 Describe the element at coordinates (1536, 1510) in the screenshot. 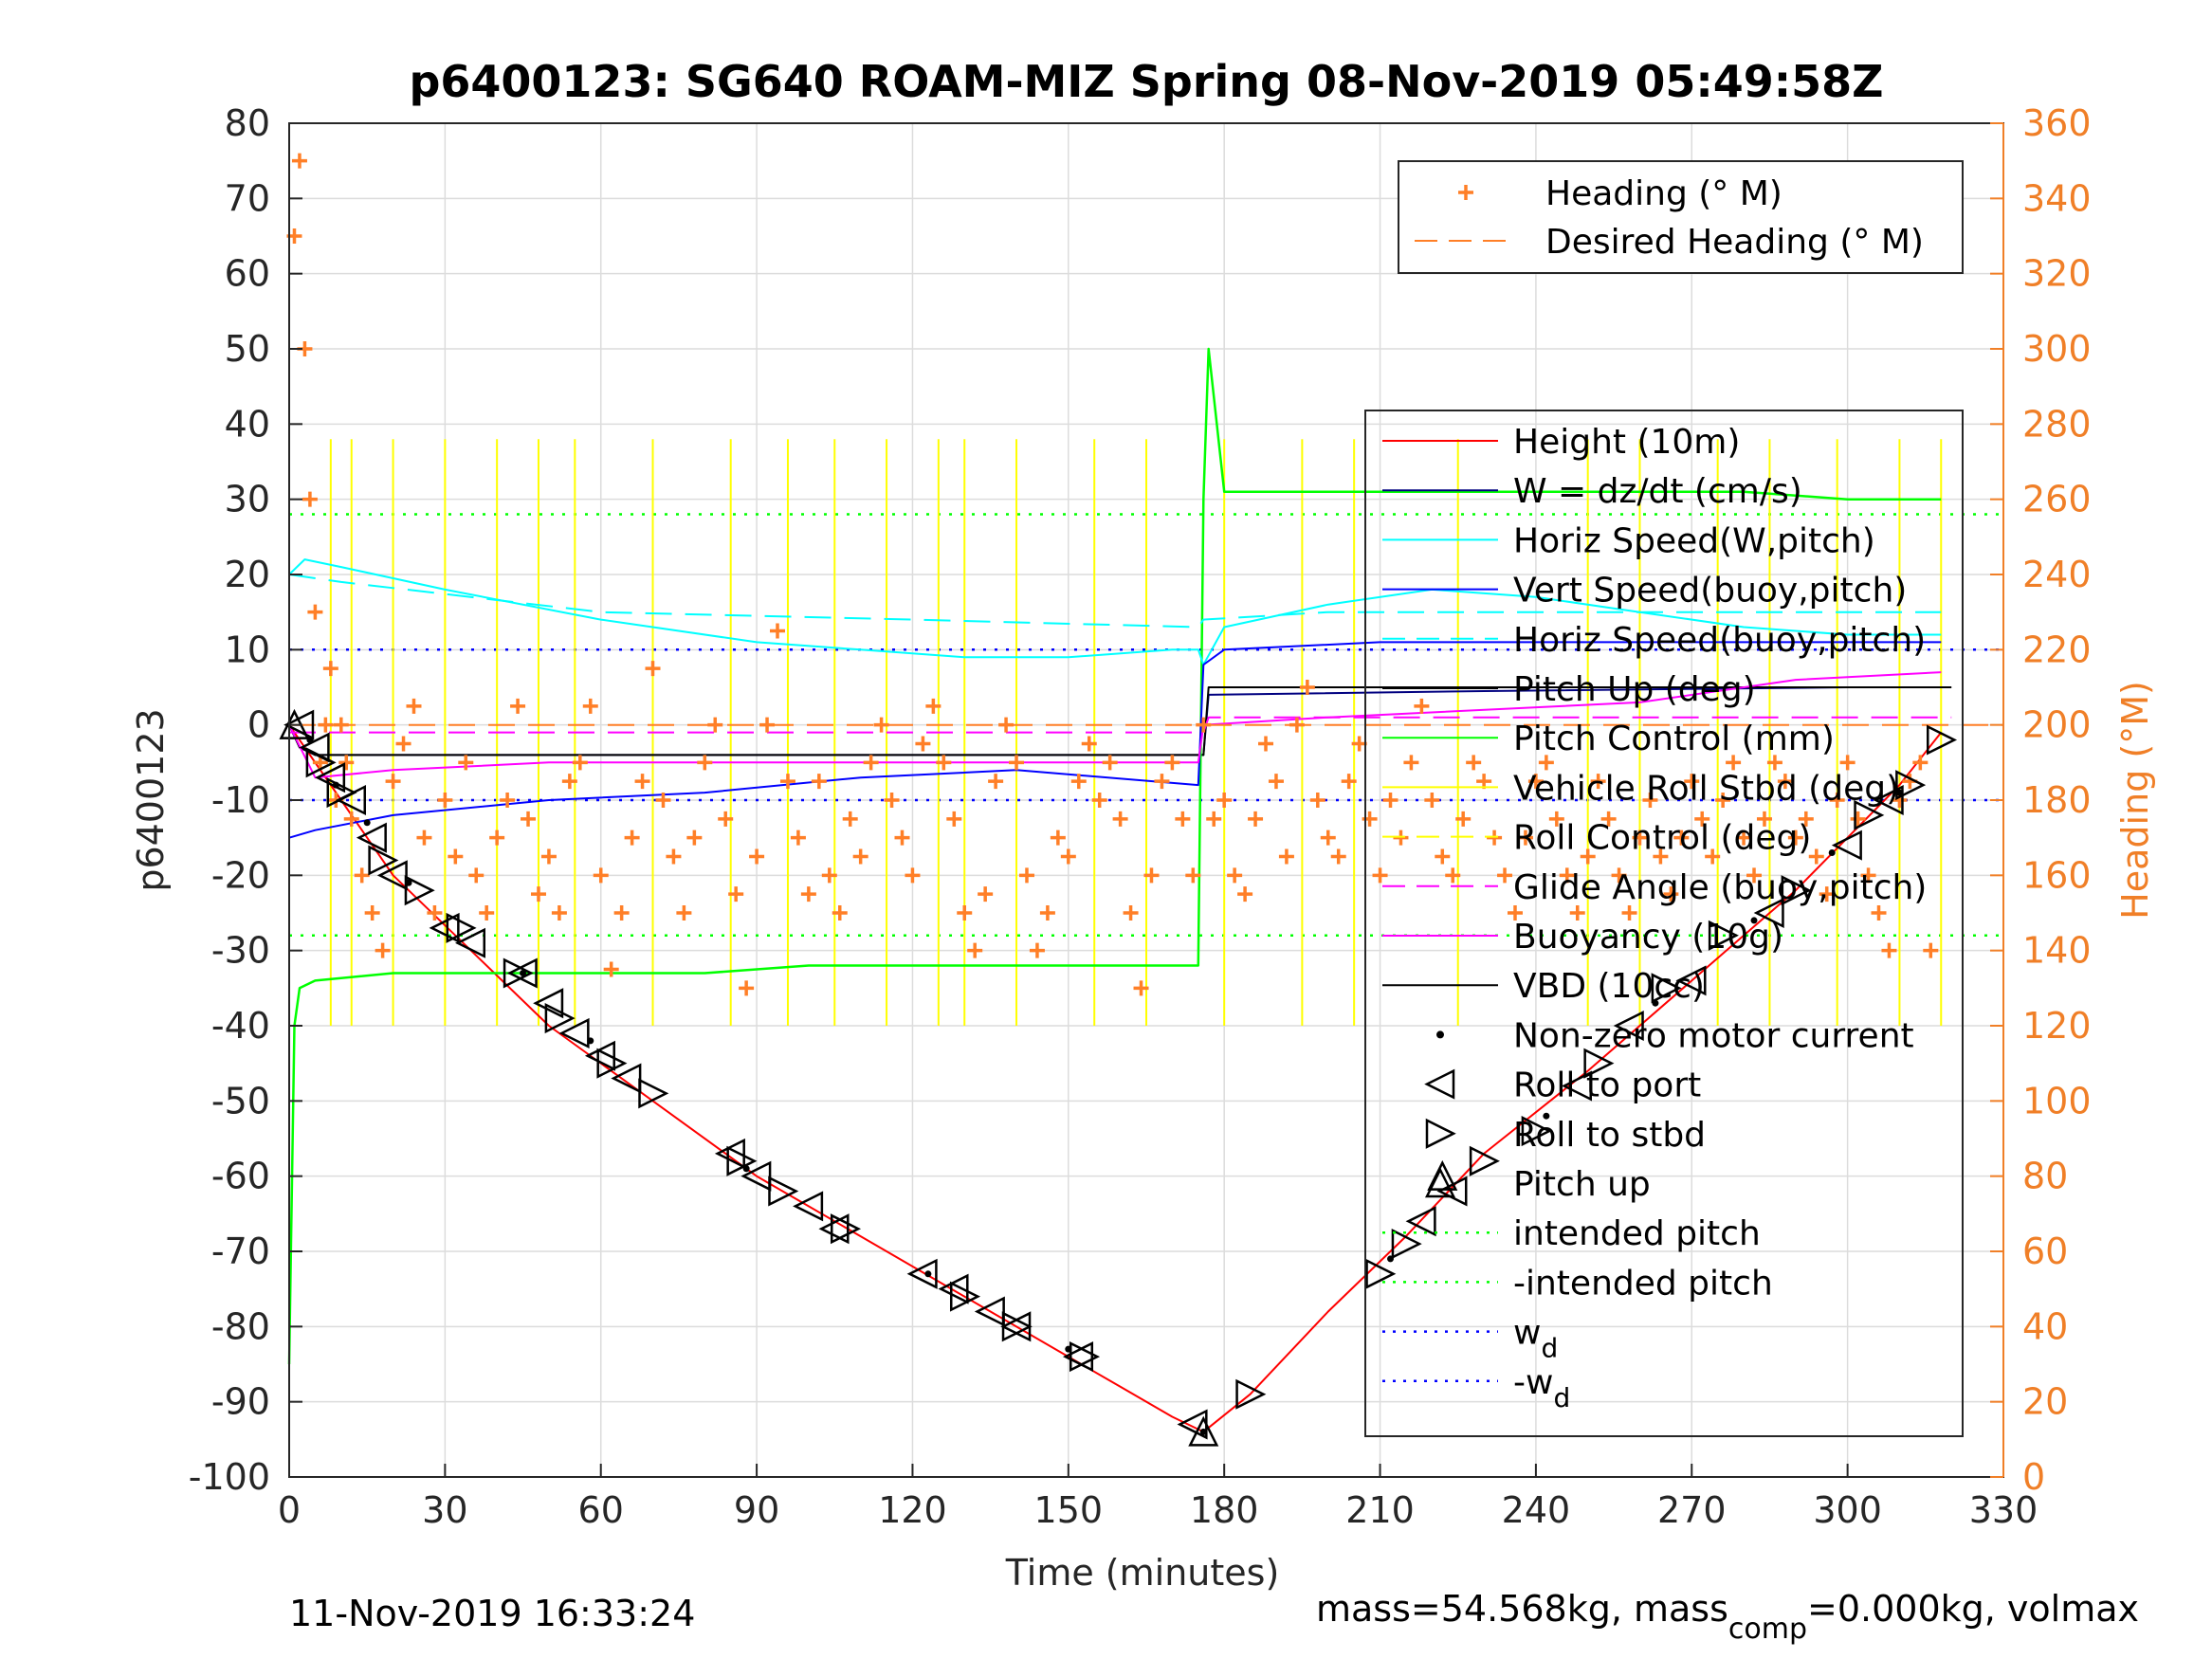

I see `x-tick-label: 240` at that location.